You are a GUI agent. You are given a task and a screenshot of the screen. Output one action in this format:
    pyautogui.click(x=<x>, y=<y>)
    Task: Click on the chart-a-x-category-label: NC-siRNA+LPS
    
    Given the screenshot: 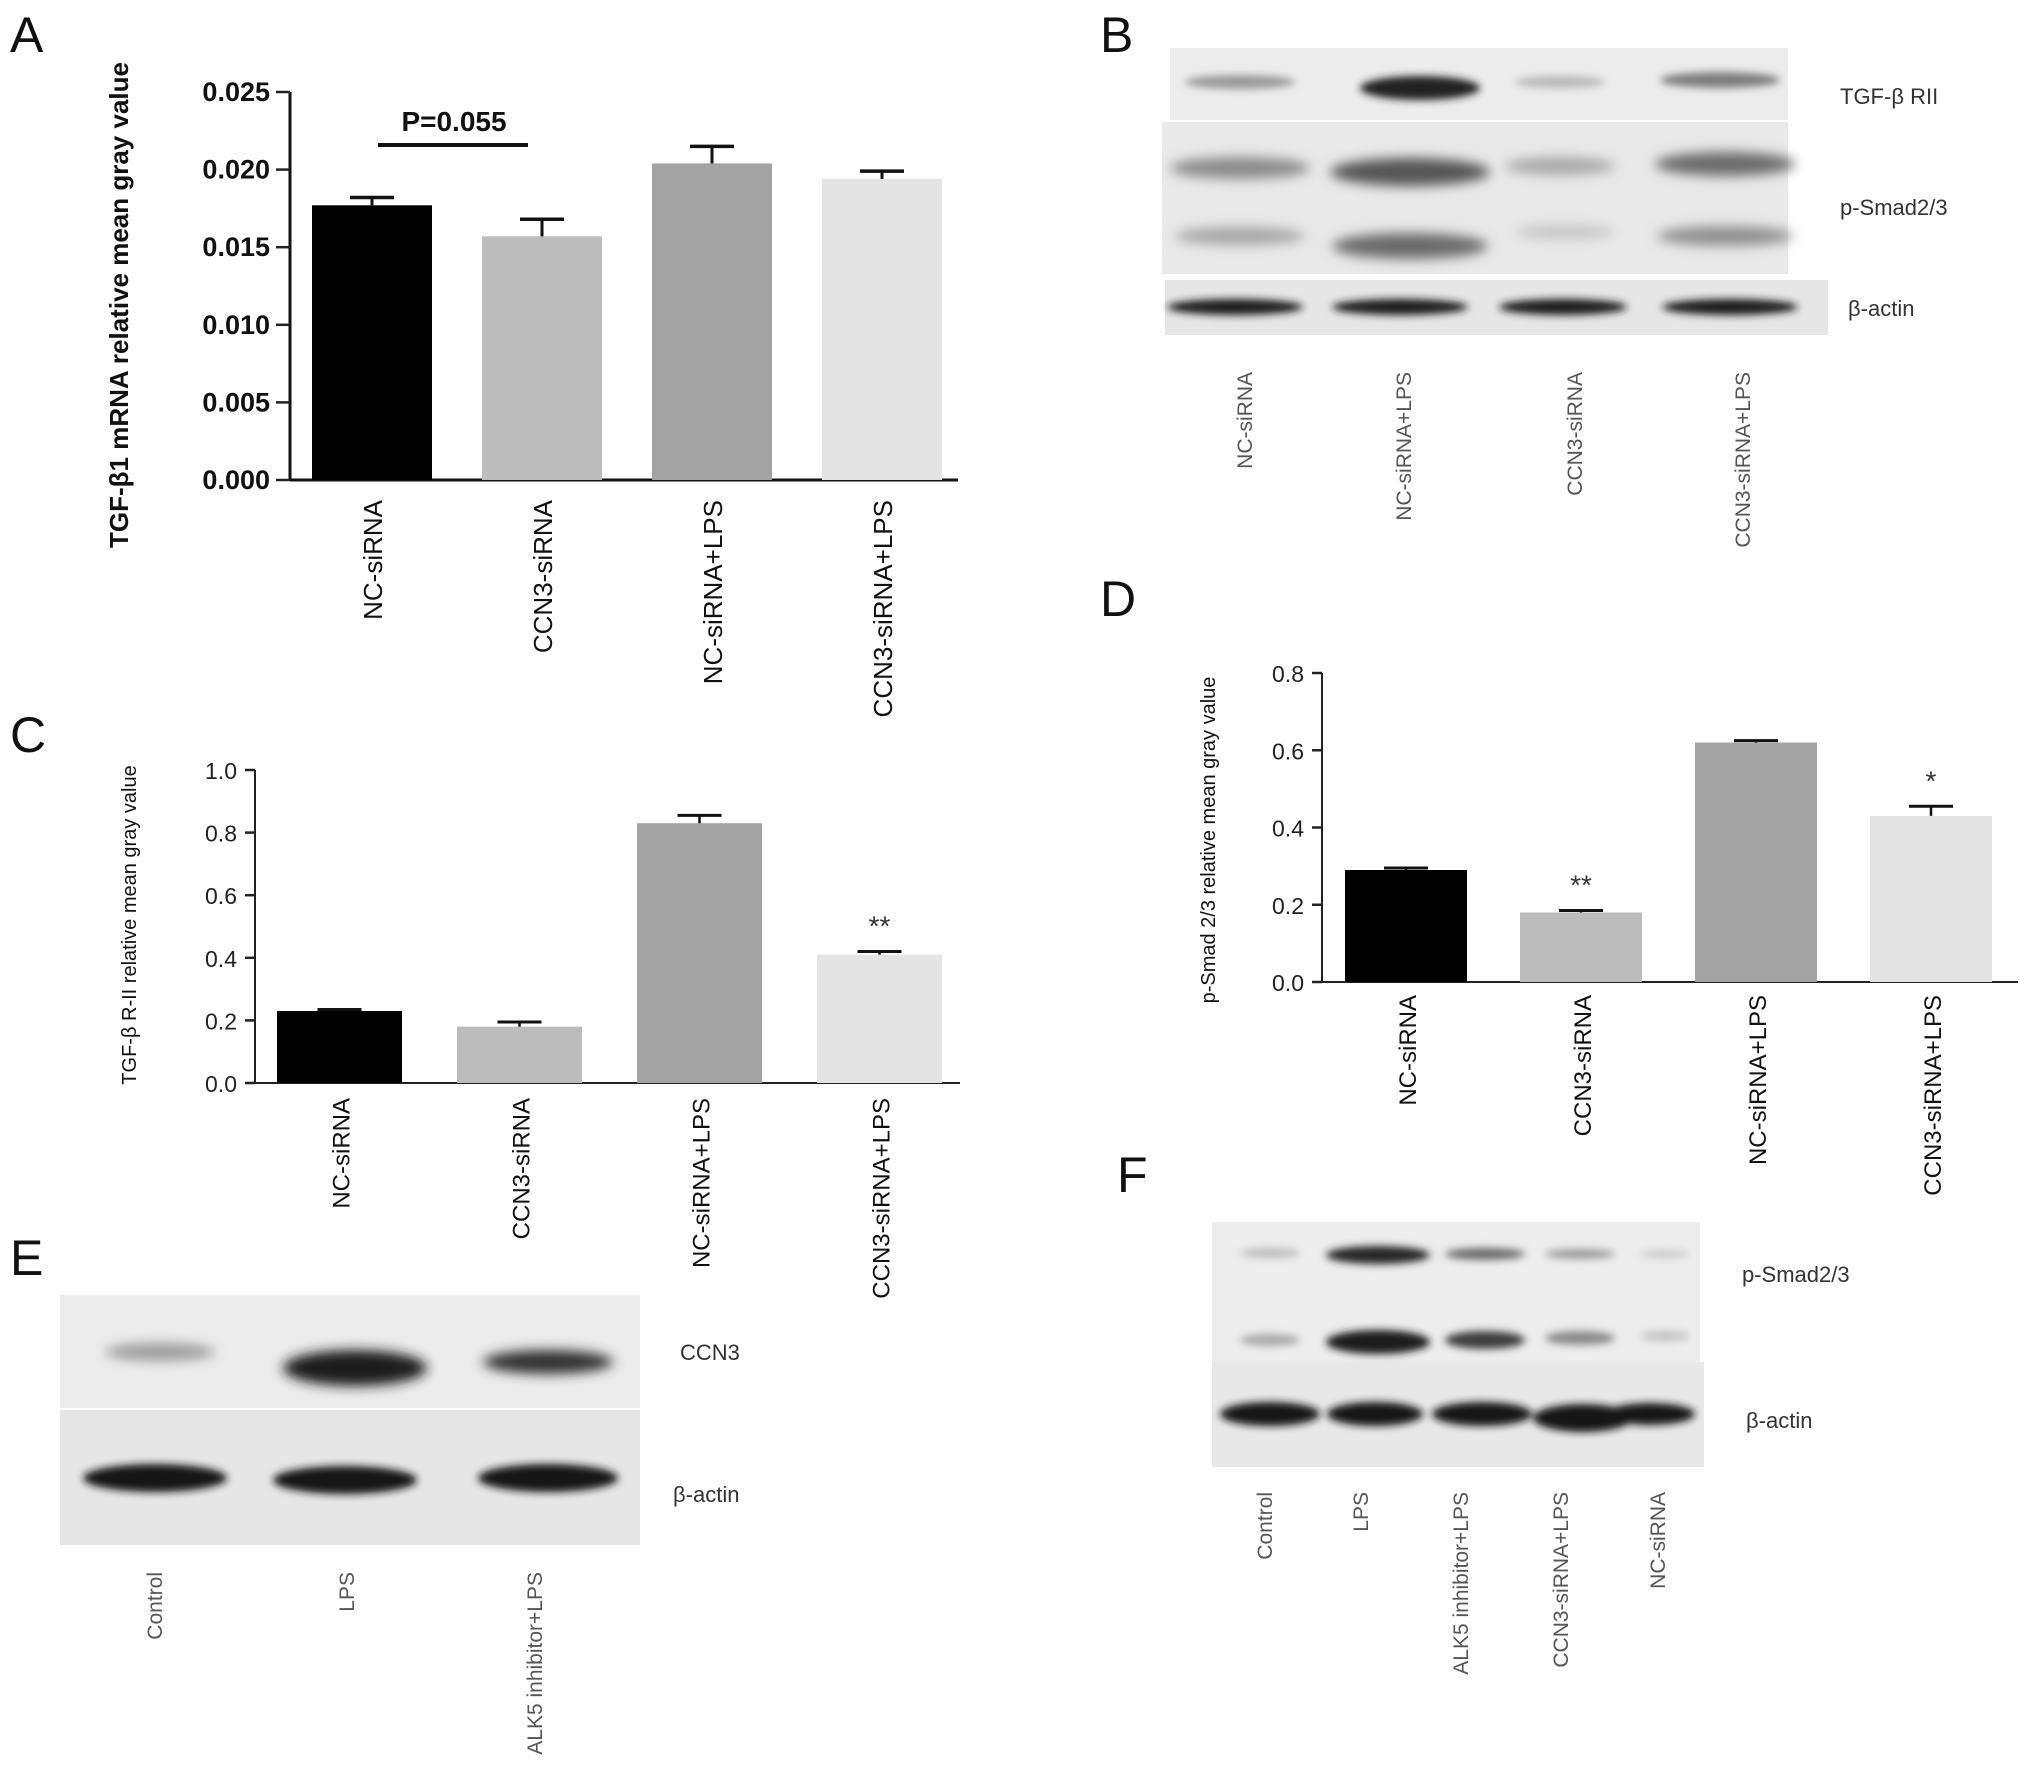 What is the action you would take?
    pyautogui.click(x=713, y=592)
    